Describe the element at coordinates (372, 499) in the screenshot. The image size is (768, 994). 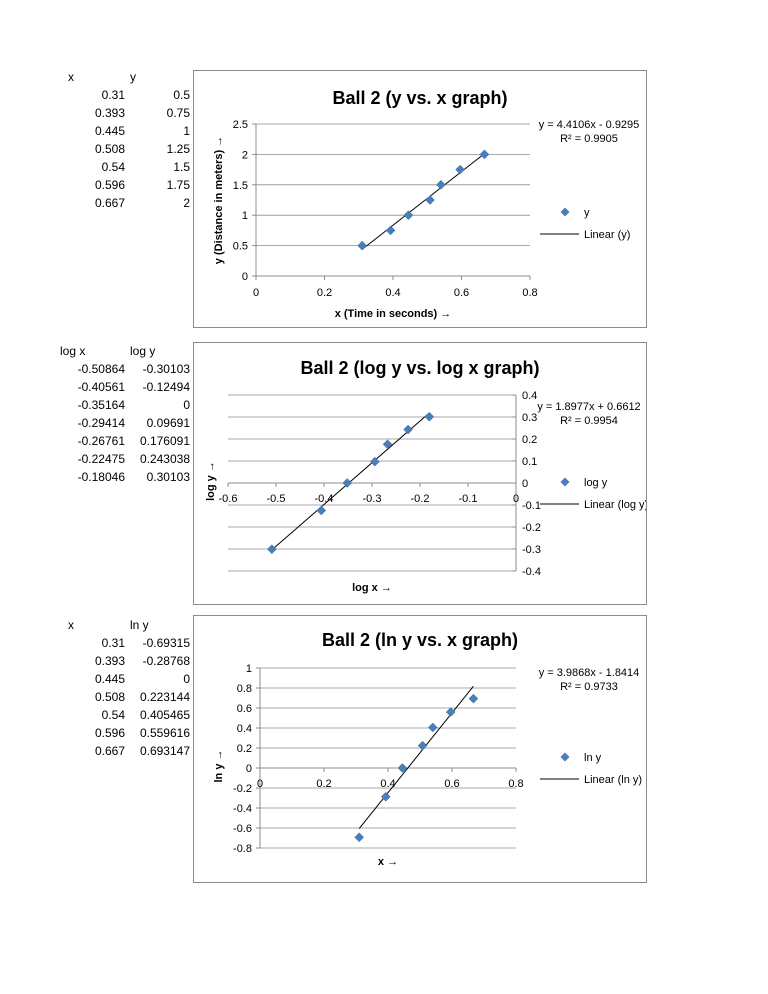
I see `x-tick-label: -0.3` at that location.